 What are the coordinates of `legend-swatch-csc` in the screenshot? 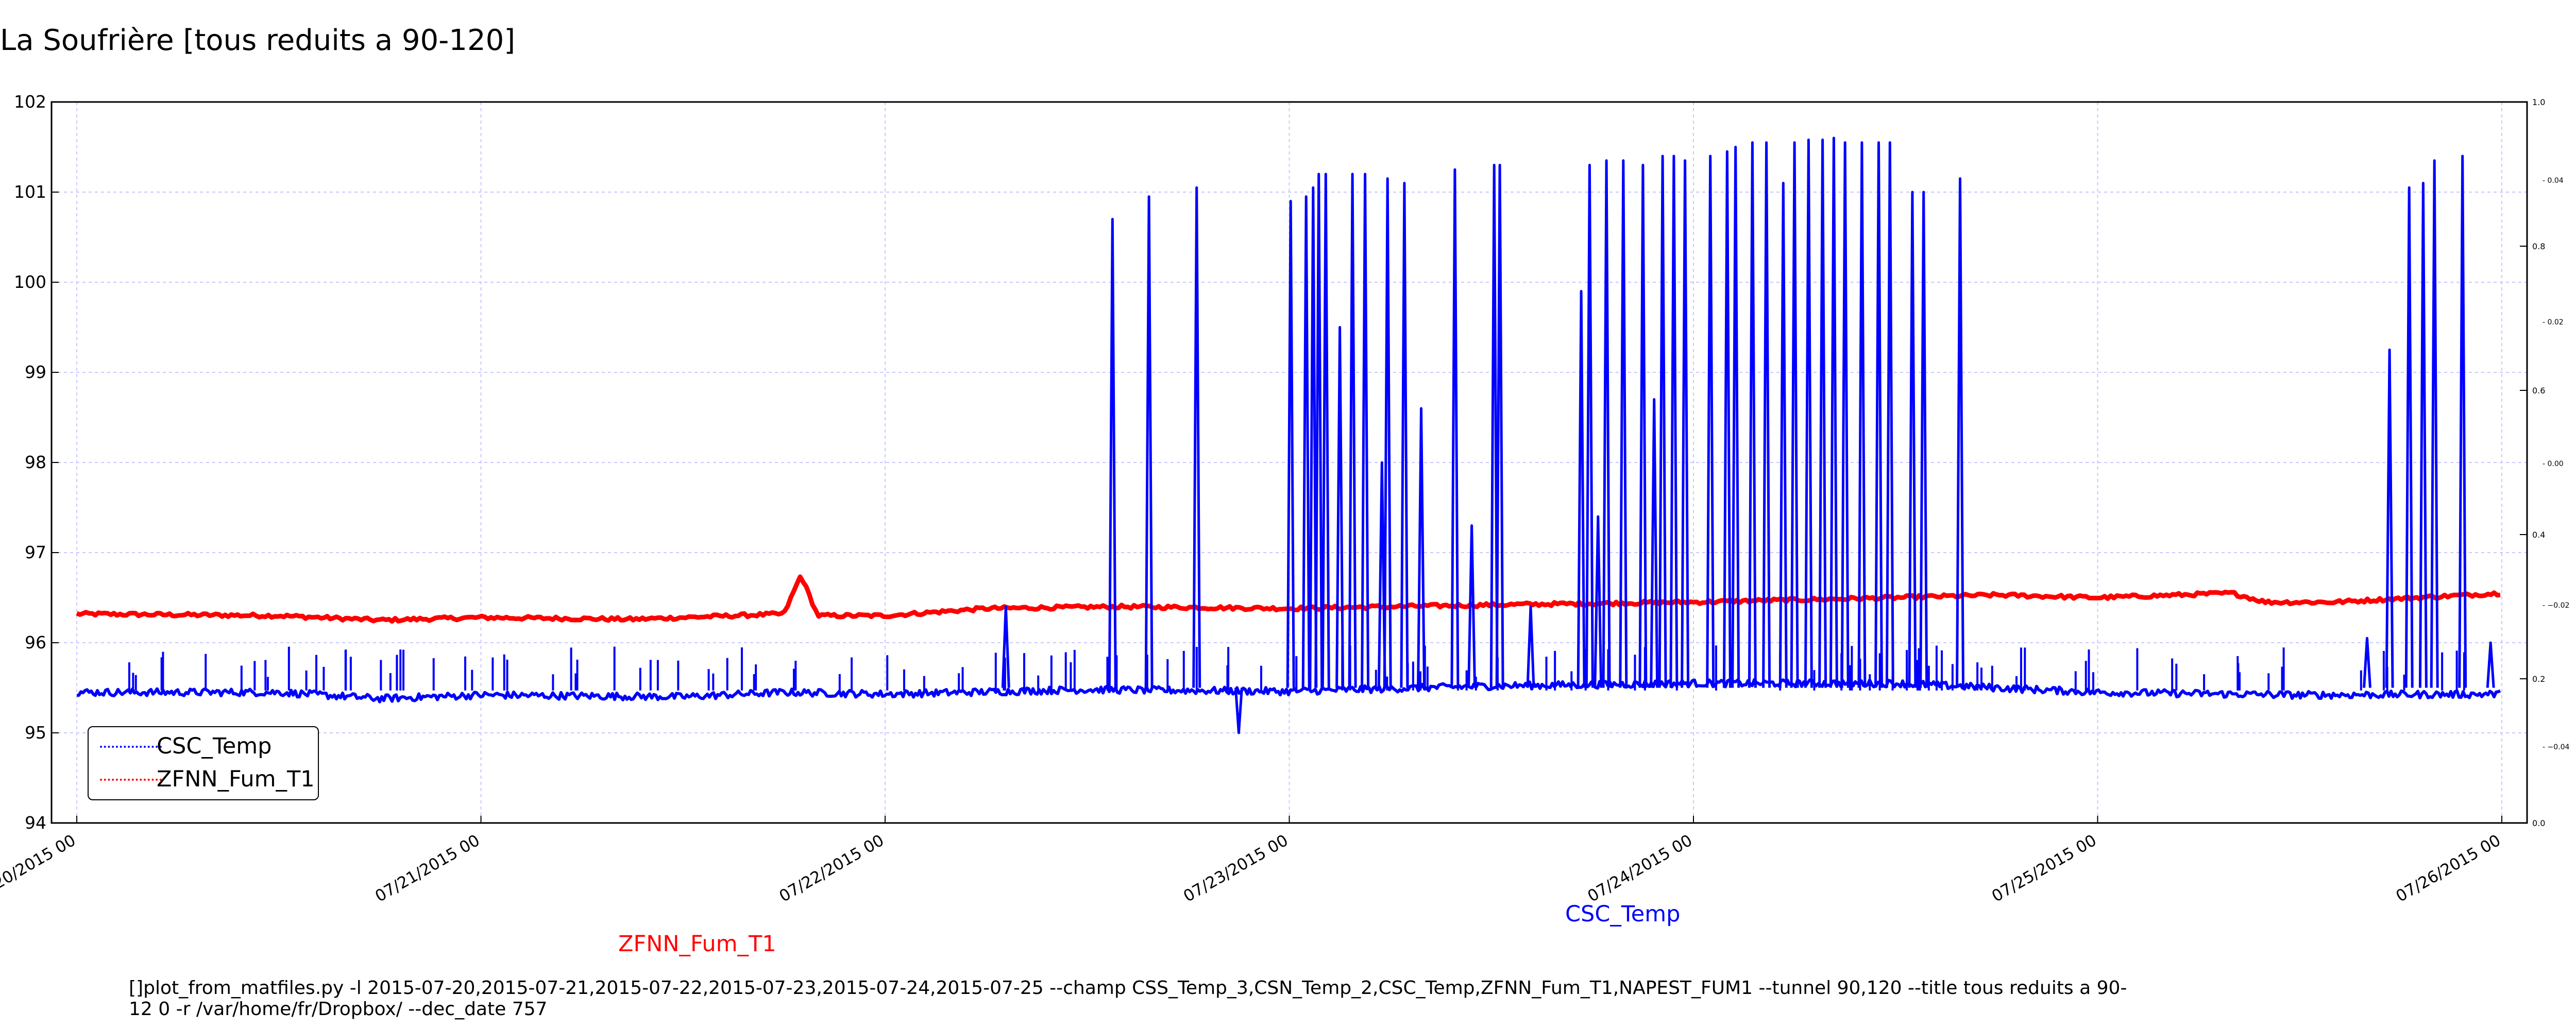 It's located at (131, 747).